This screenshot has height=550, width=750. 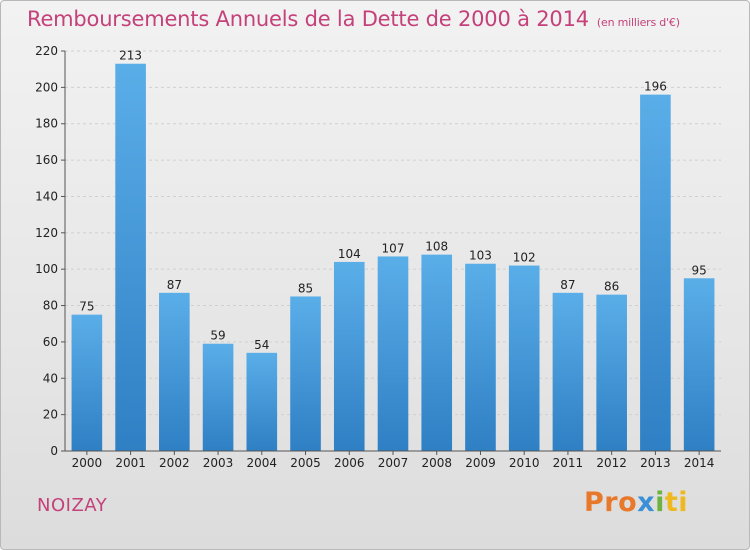 I want to click on x-tick-label: 2006, so click(x=349, y=463).